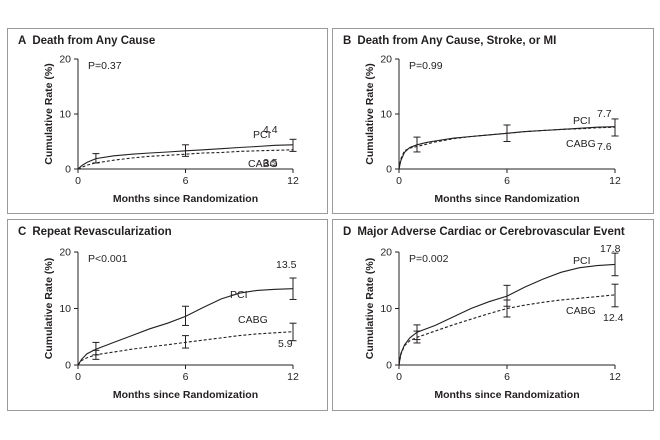 The width and height of the screenshot is (660, 440). I want to click on p-value: P=0.002, so click(429, 259).